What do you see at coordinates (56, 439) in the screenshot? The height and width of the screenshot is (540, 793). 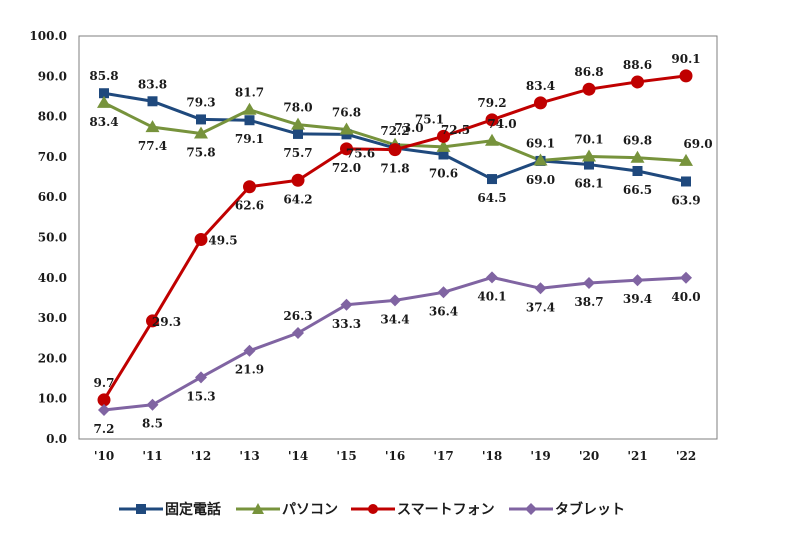 I see `y-tick-label: 0.0` at bounding box center [56, 439].